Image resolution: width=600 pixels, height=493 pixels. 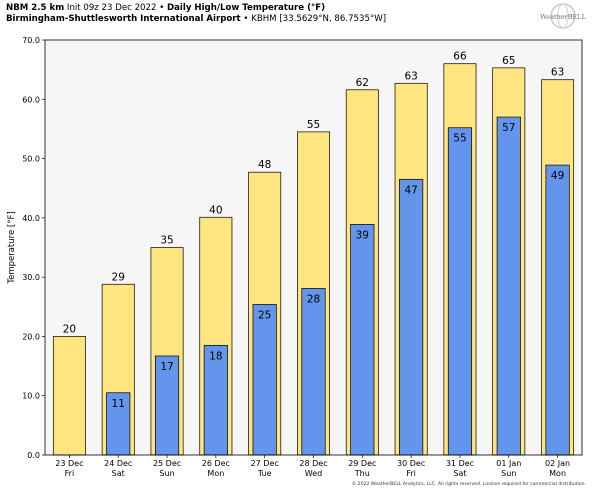 What do you see at coordinates (31, 277) in the screenshot?
I see `y-tick-label: 30.0` at bounding box center [31, 277].